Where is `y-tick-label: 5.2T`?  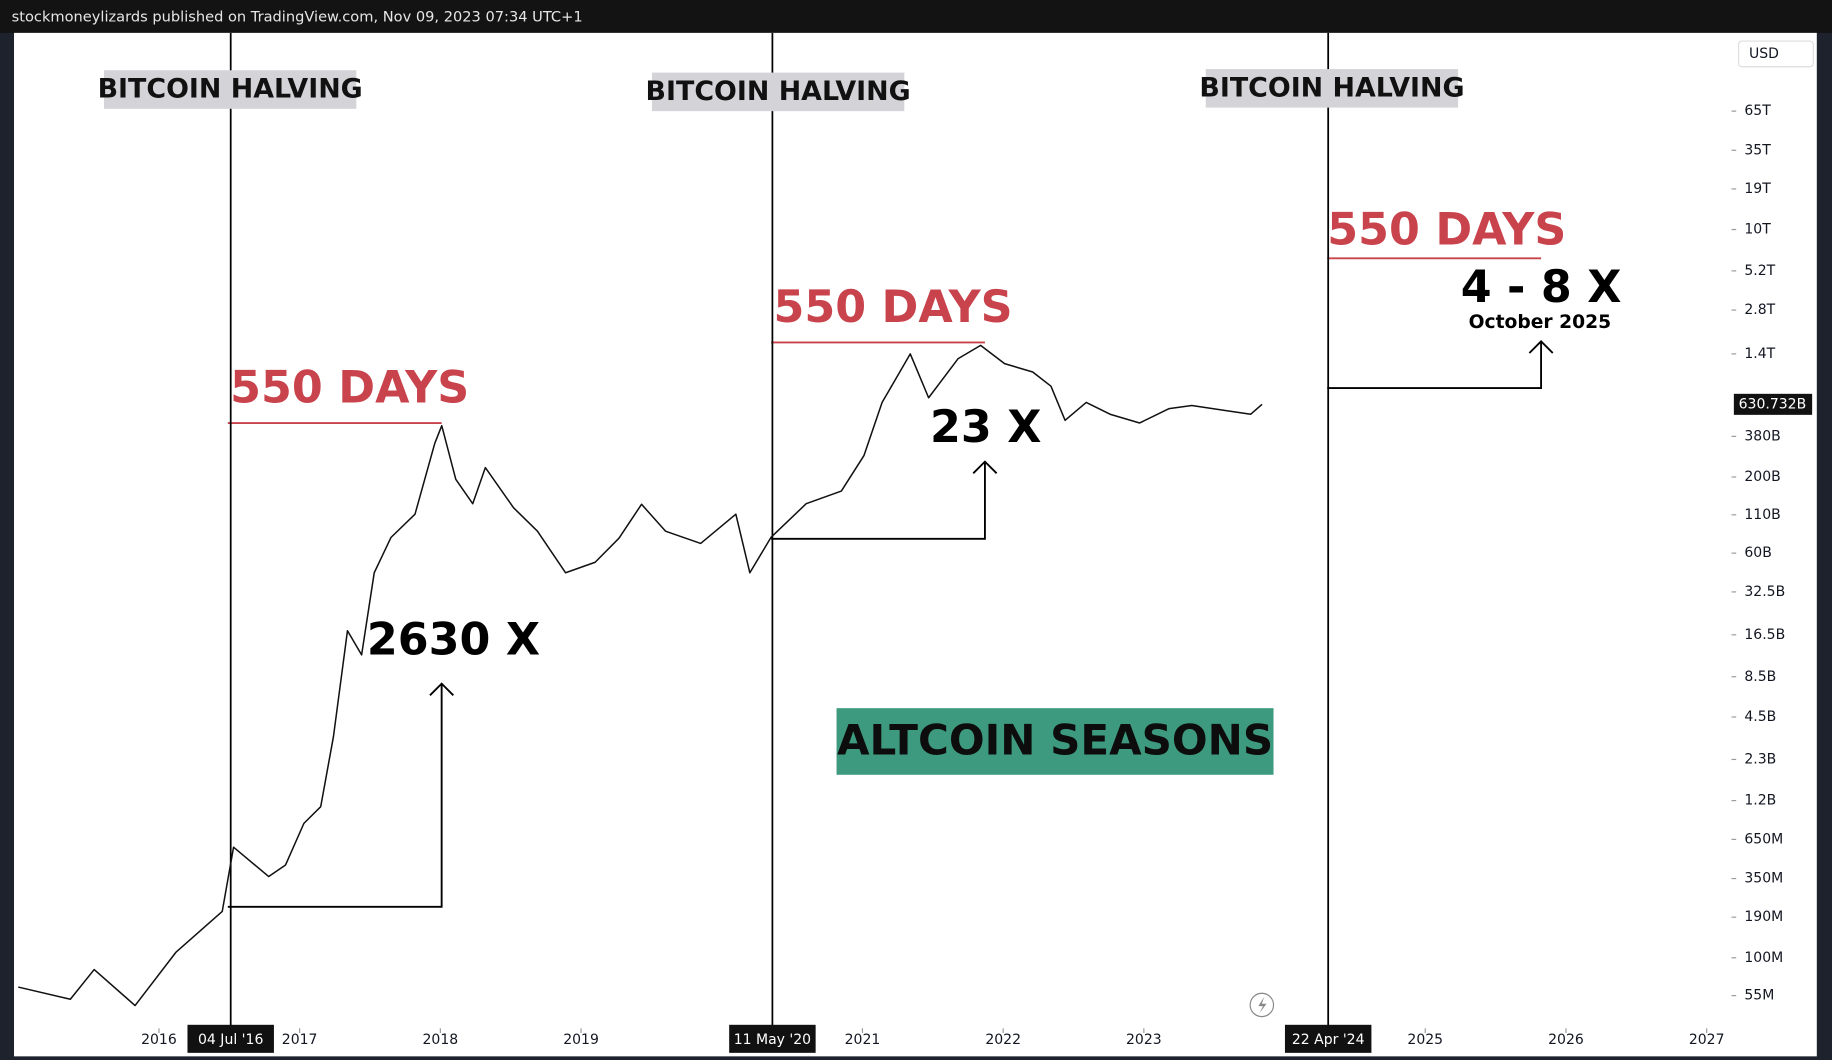
y-tick-label: 5.2T is located at coordinates (1759, 271).